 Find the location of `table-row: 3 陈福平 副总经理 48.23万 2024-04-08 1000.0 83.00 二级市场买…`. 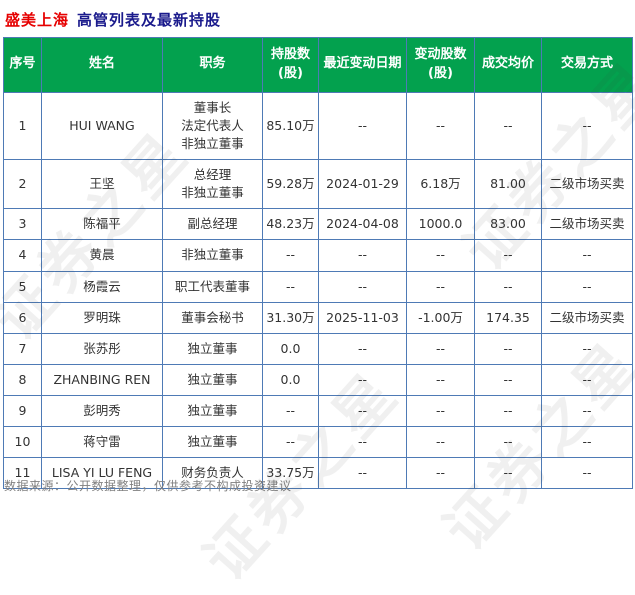

table-row: 3 陈福平 副总经理 48.23万 2024-04-08 1000.0 83.00 二级市场买… is located at coordinates (318, 224).